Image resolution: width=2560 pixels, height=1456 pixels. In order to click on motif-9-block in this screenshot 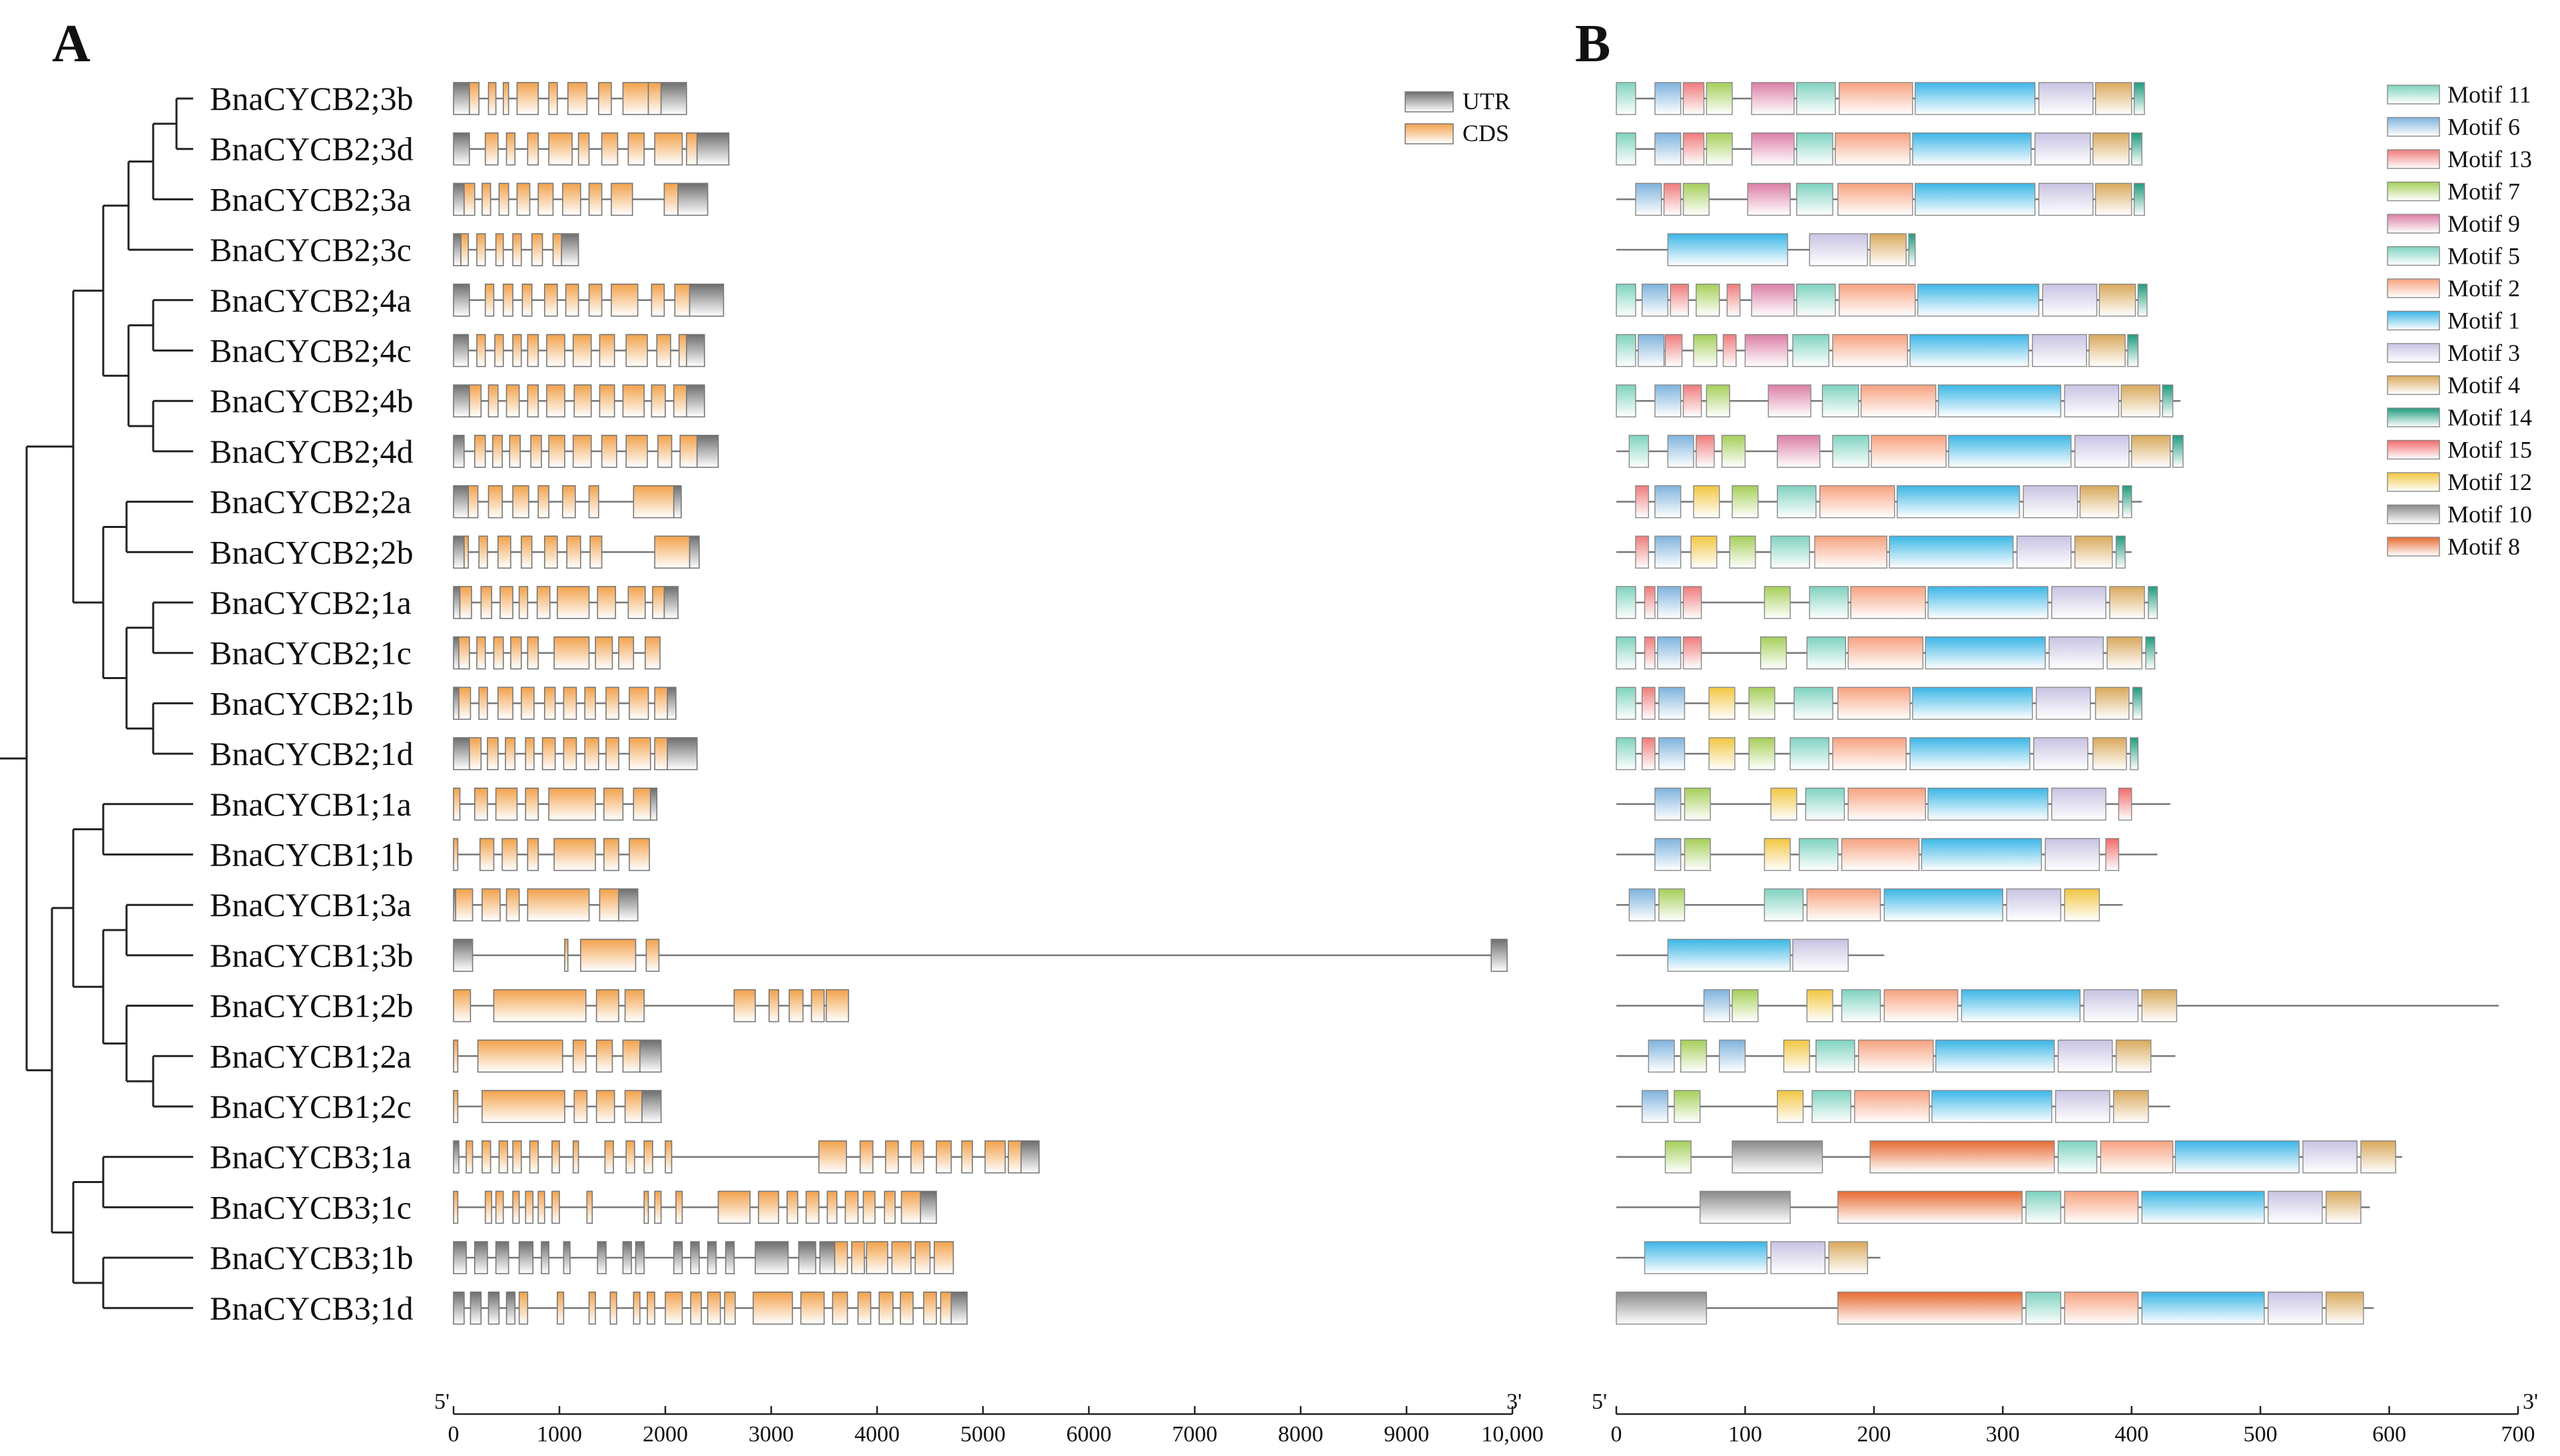, I will do `click(1773, 149)`.